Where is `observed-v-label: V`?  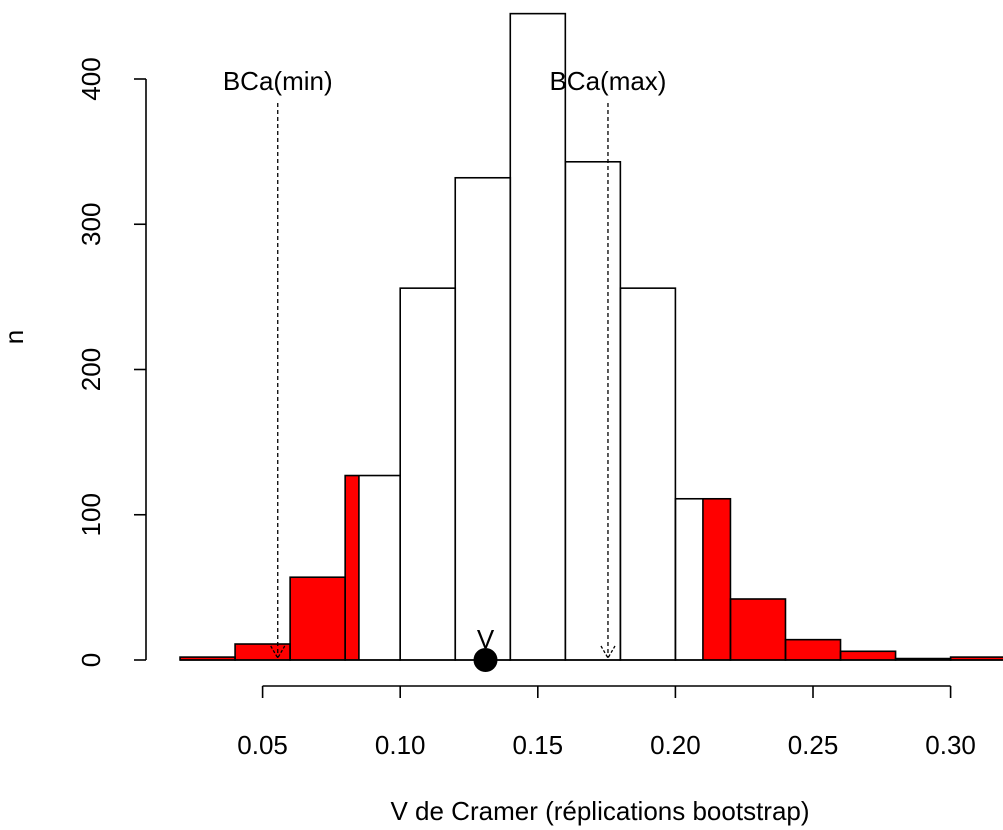
observed-v-label: V is located at coordinates (486, 639).